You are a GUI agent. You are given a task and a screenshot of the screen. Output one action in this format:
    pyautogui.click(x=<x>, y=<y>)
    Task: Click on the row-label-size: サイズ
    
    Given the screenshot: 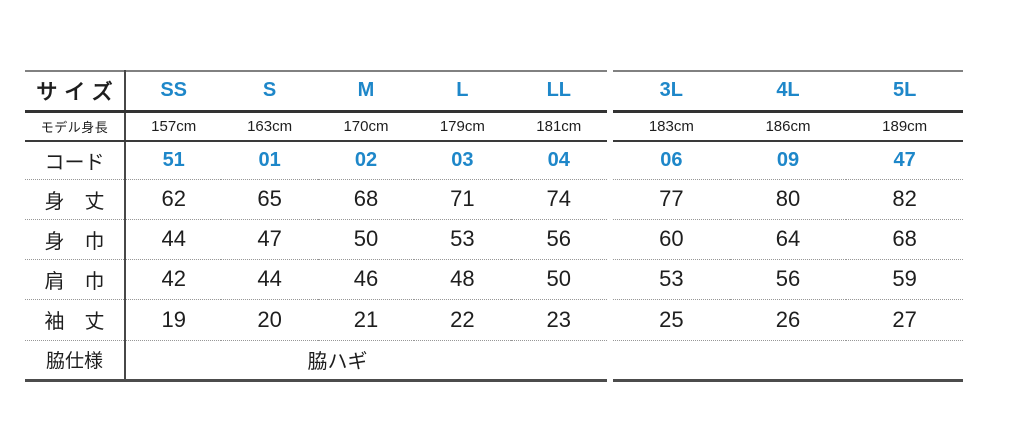 What is the action you would take?
    pyautogui.click(x=75, y=92)
    